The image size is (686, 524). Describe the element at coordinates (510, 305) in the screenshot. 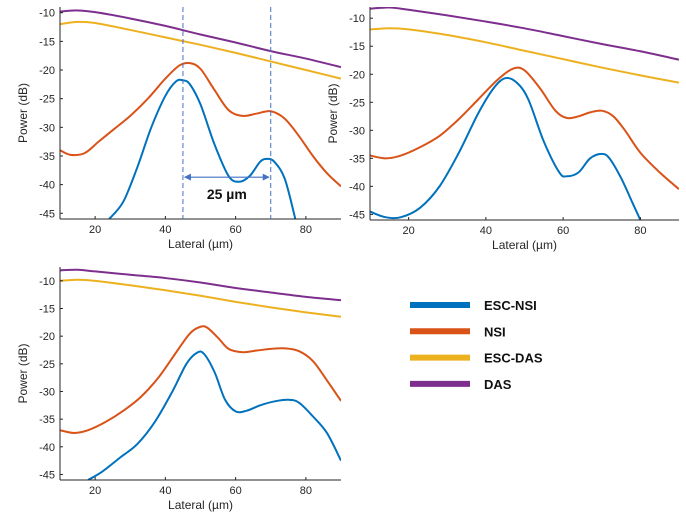

I see `legend-label-esc-nsi: ESC-NSI` at that location.